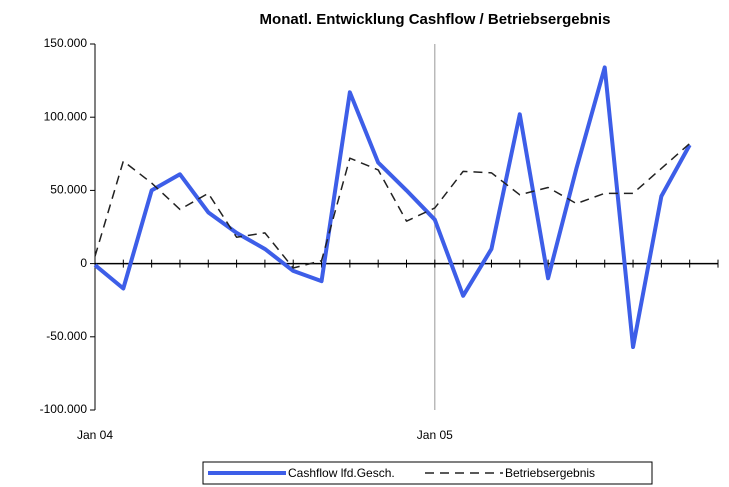 Image resolution: width=729 pixels, height=487 pixels. I want to click on y-tick-label: 0, so click(83, 263).